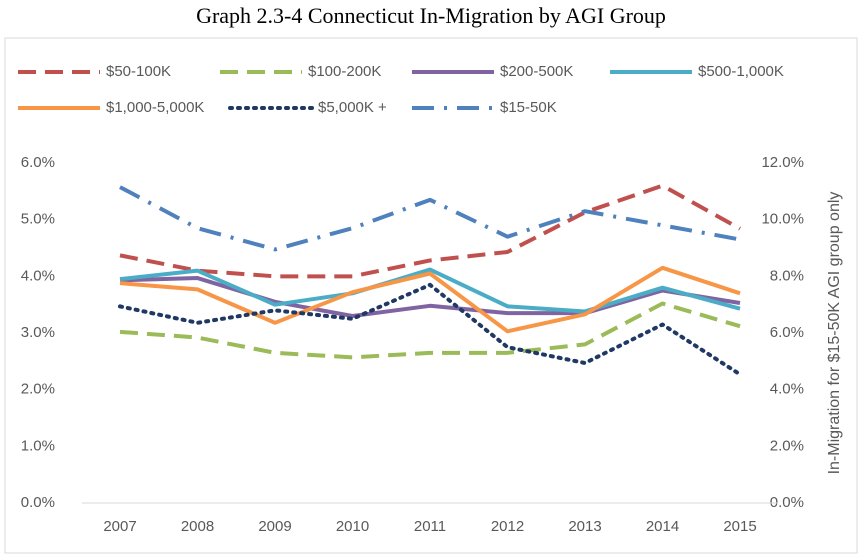 The image size is (862, 555). What do you see at coordinates (38, 389) in the screenshot?
I see `y-tick-label: 2.0%` at bounding box center [38, 389].